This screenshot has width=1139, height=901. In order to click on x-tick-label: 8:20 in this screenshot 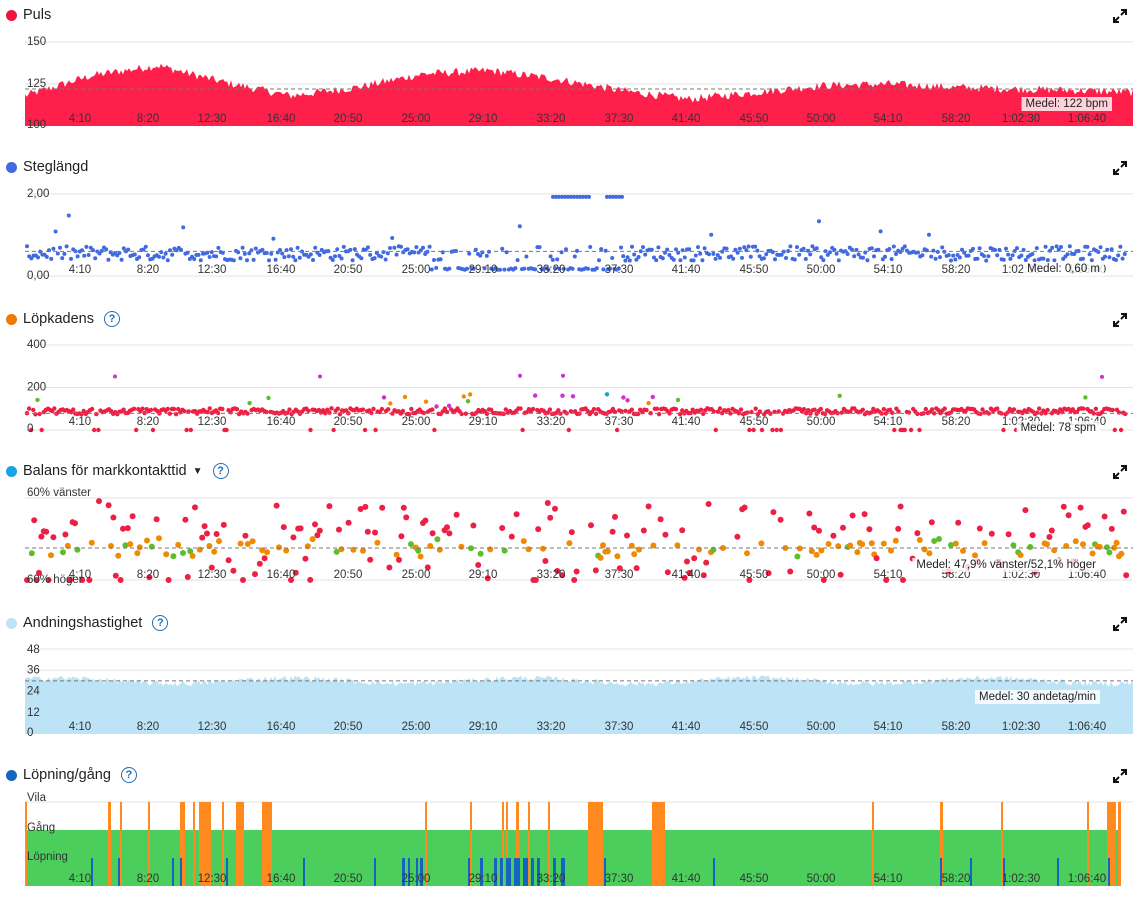, I will do `click(148, 575)`.